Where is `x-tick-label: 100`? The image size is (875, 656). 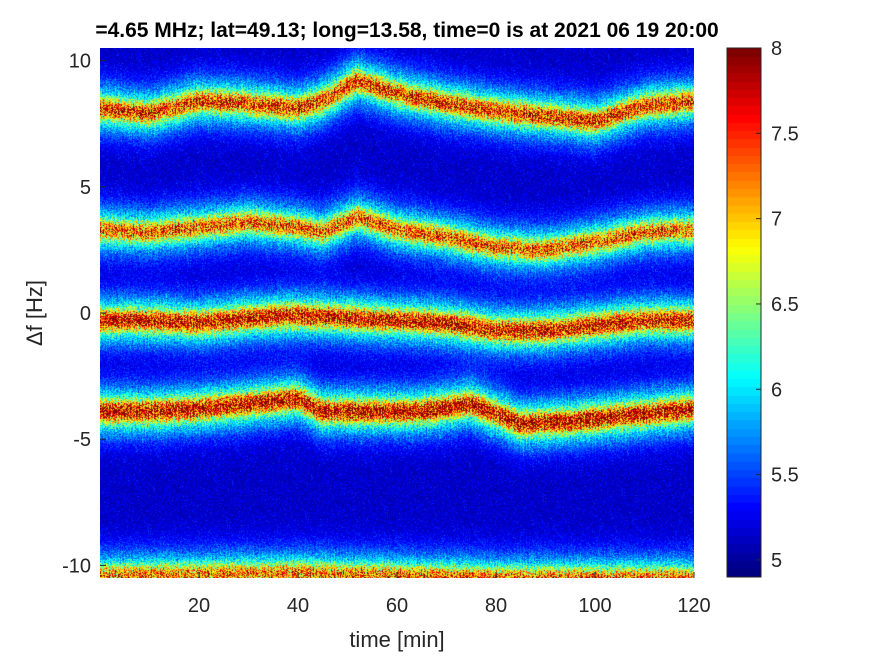
x-tick-label: 100 is located at coordinates (594, 606).